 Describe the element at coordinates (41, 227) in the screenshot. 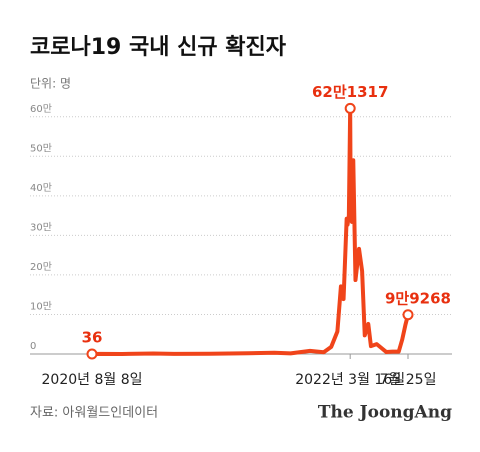

I see `y-tick-label: 30만` at that location.